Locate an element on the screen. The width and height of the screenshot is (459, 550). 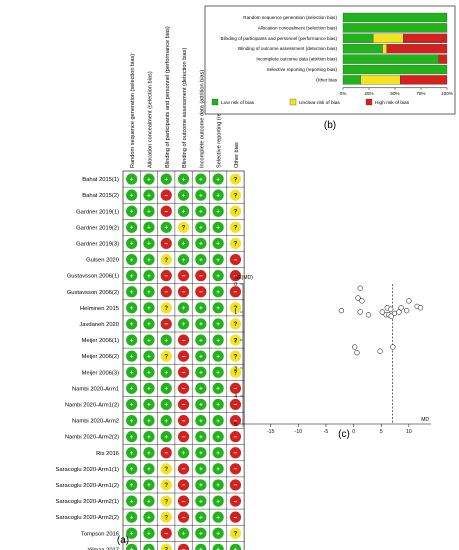
y-tick-label: 5 is located at coordinates (235, 425).